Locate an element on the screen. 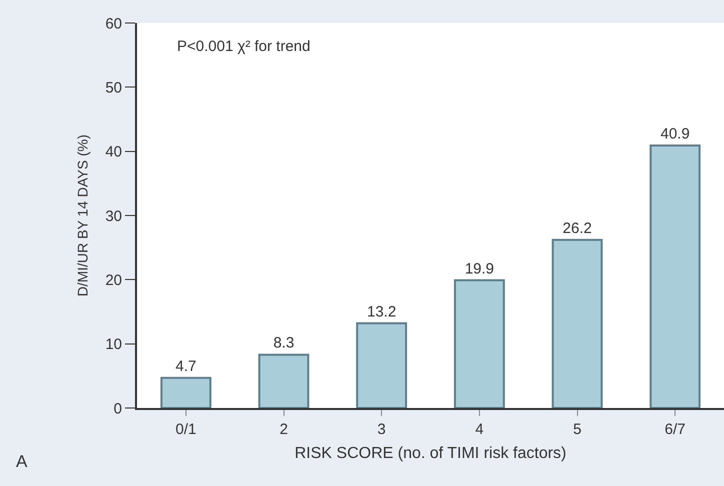 Image resolution: width=724 pixels, height=486 pixels. y-tick-label: 60 is located at coordinates (113, 23).